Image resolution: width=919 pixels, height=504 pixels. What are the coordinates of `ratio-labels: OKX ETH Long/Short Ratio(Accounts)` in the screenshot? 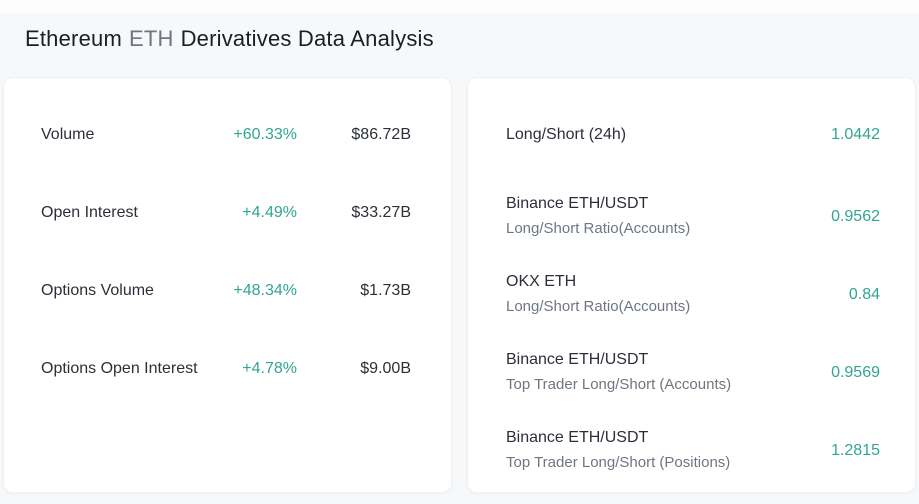 It's located at (677, 295).